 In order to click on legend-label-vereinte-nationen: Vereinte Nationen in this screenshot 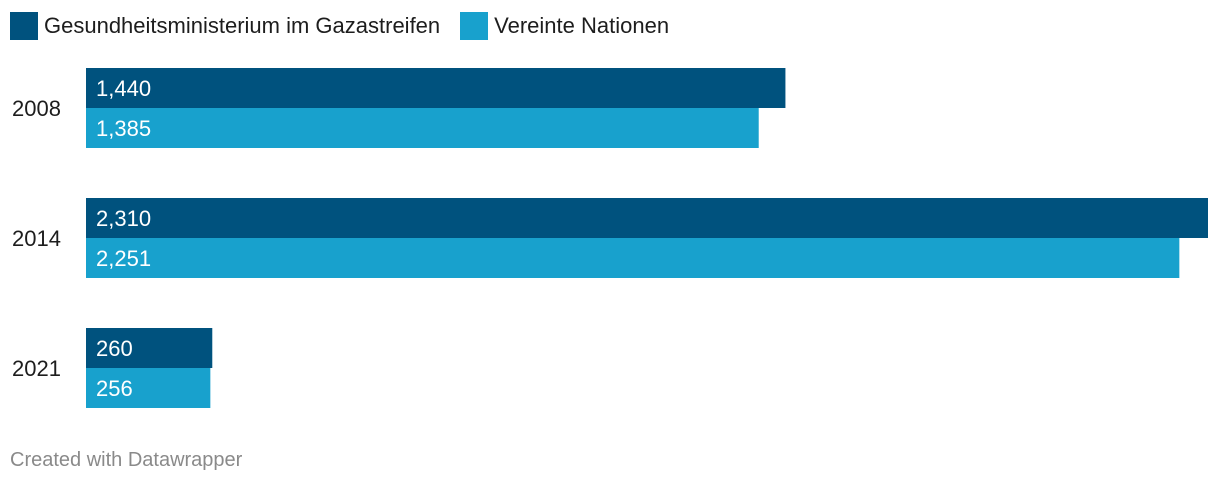, I will do `click(582, 25)`.